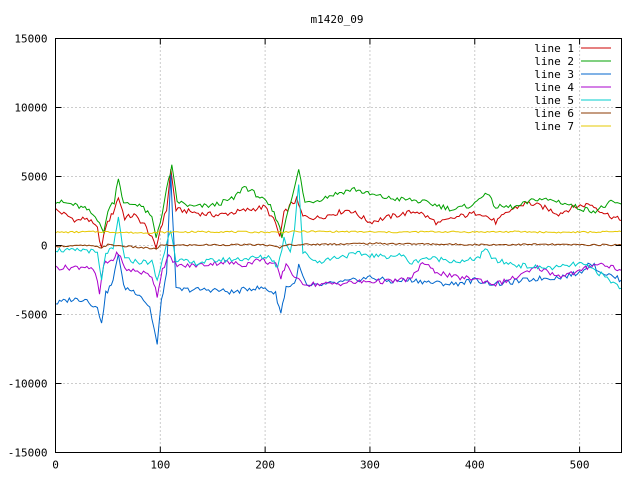  Describe the element at coordinates (28, 384) in the screenshot. I see `y-tick-label: -10000` at that location.